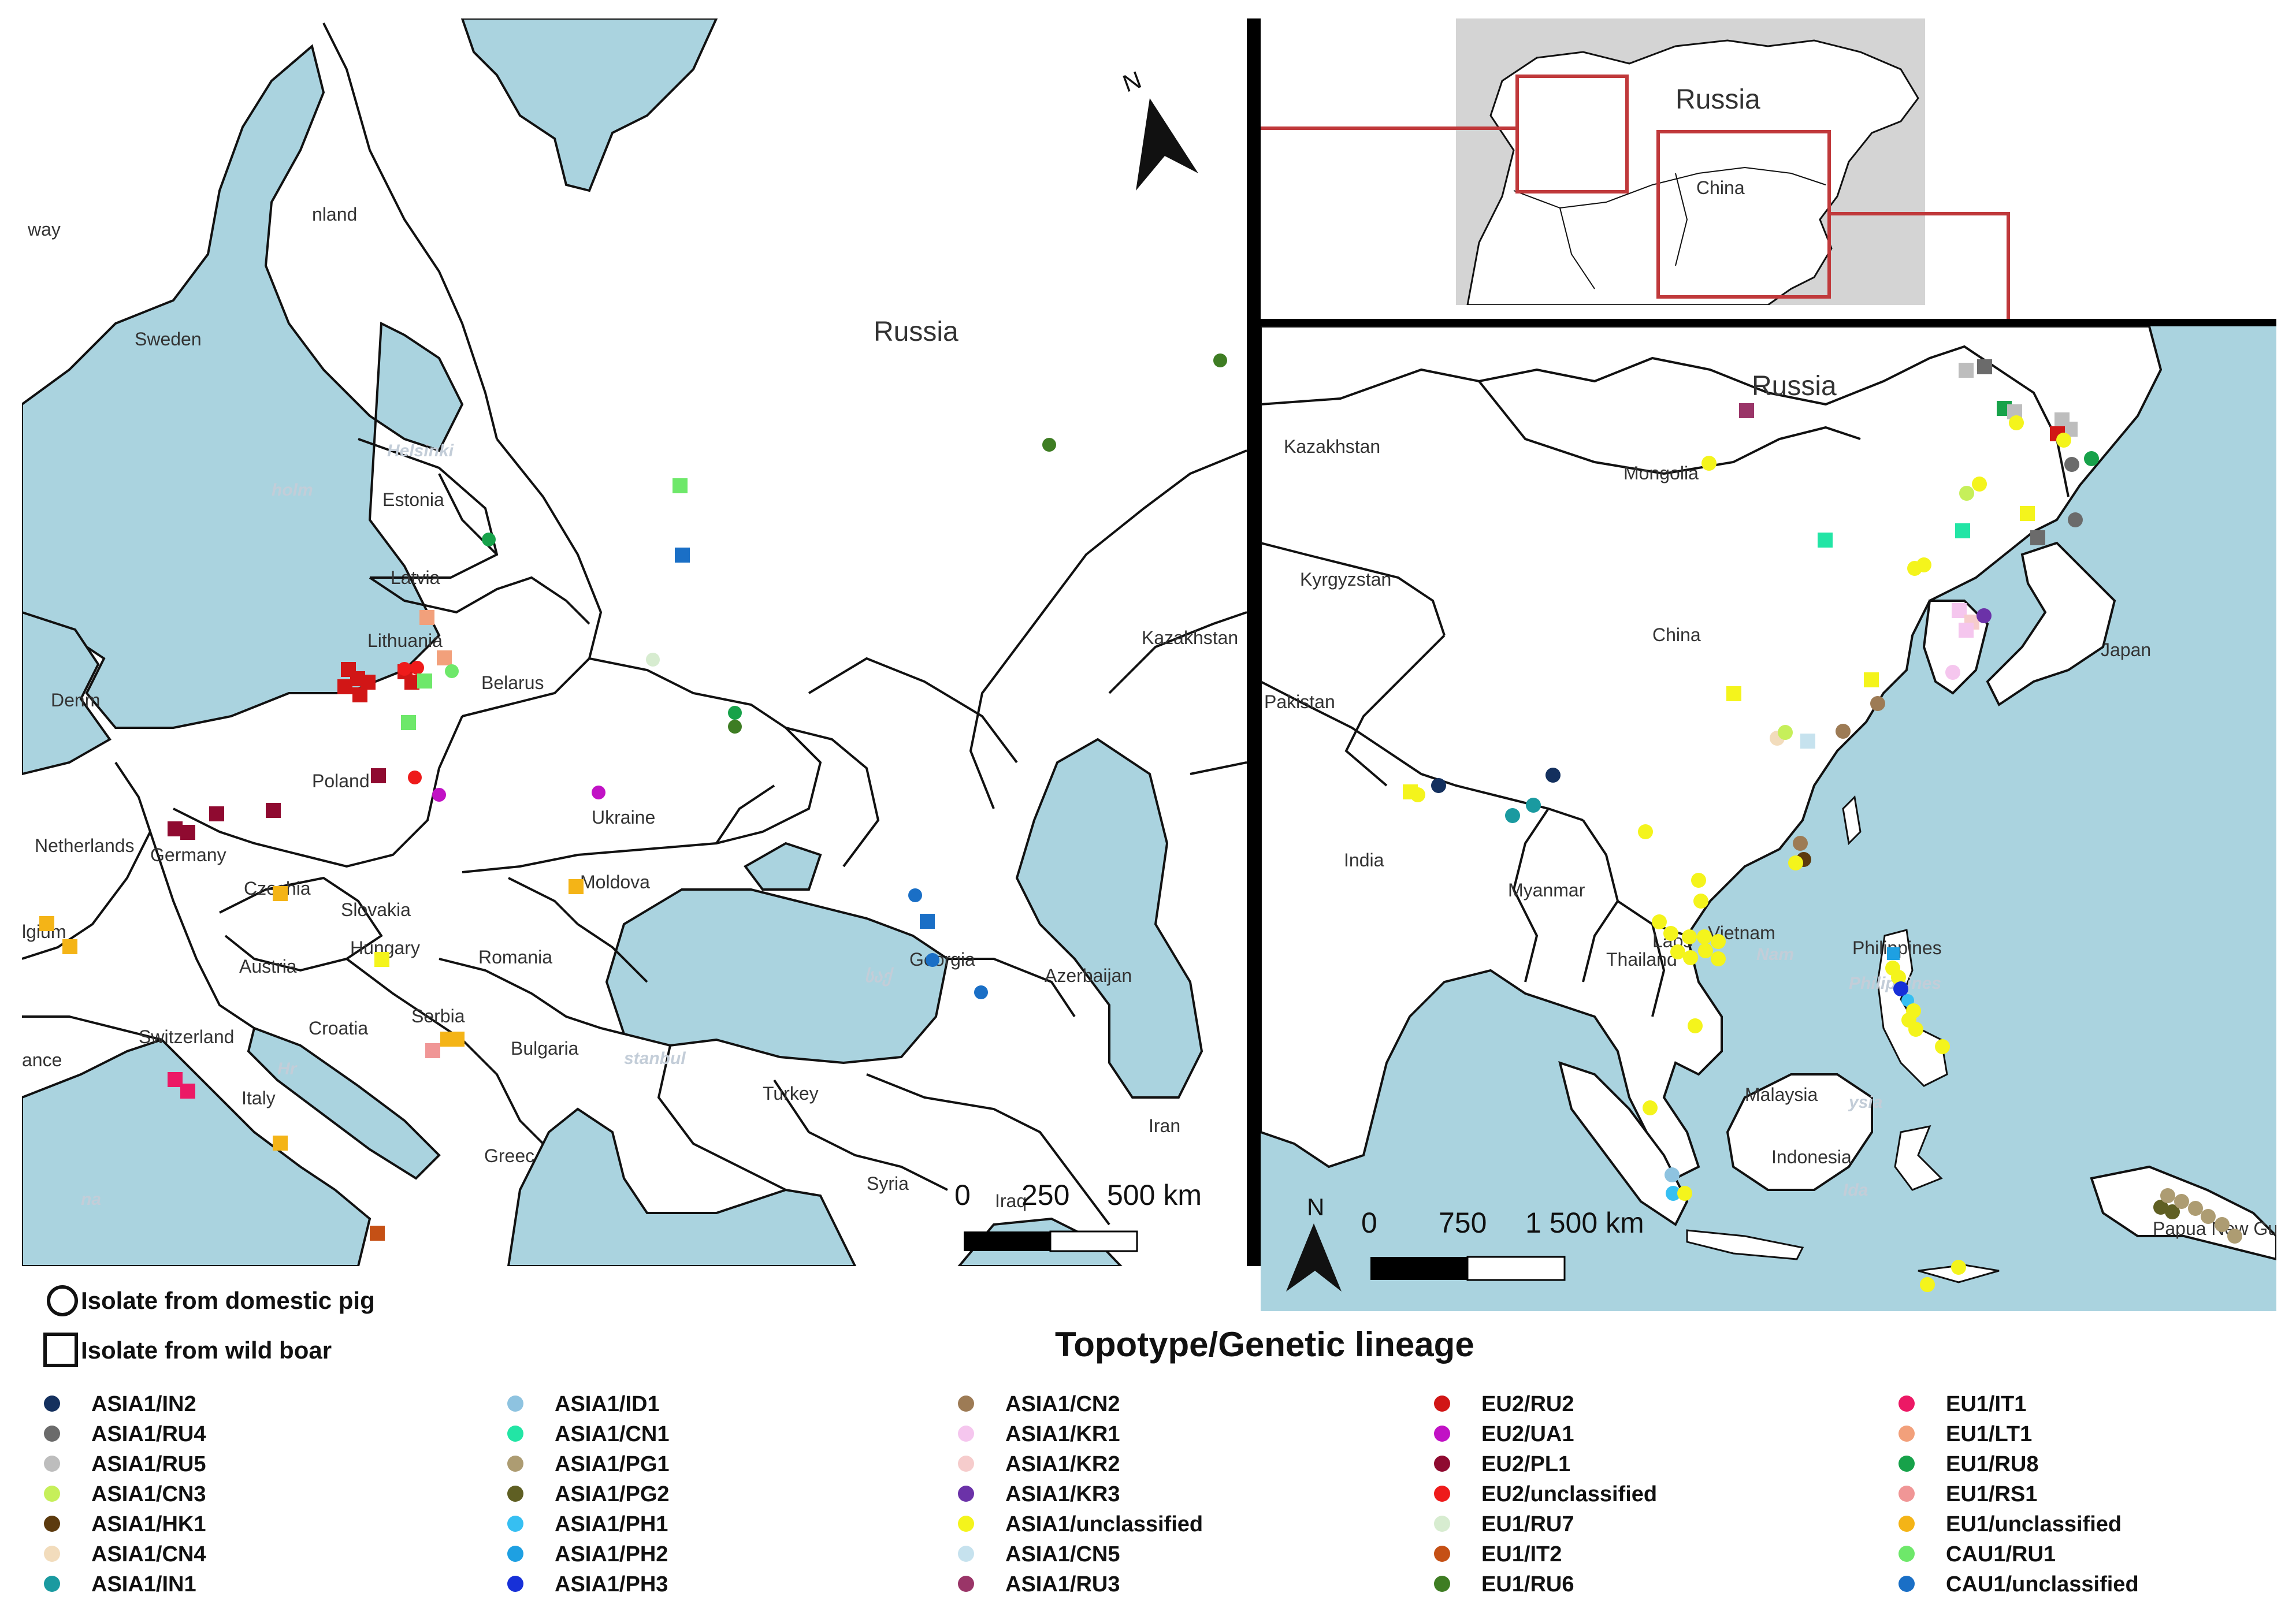 This screenshot has height=1615, width=2296. I want to click on legend-label: ASIA1/RU3, so click(1062, 1584).